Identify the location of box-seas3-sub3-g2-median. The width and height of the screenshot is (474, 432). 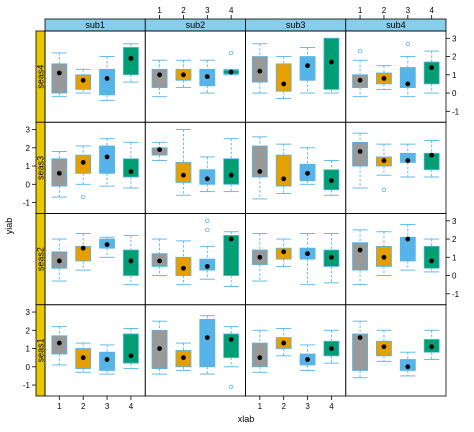
(284, 179).